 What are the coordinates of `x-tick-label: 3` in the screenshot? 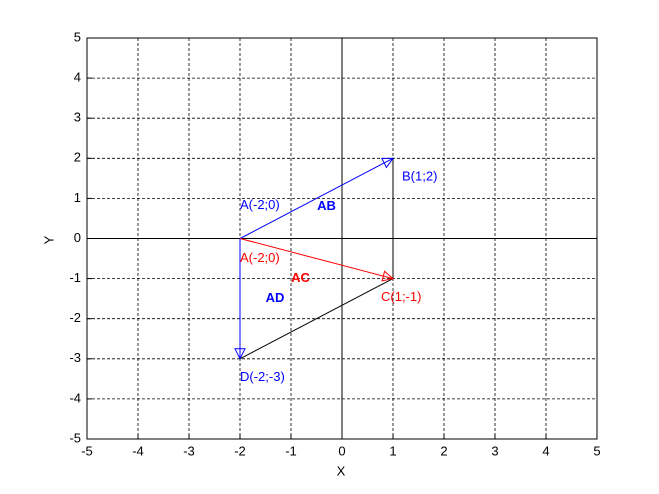 It's located at (494, 450).